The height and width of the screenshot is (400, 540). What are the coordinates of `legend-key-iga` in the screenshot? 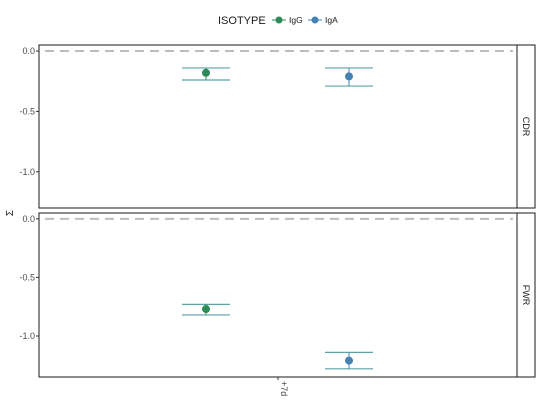 It's located at (315, 20).